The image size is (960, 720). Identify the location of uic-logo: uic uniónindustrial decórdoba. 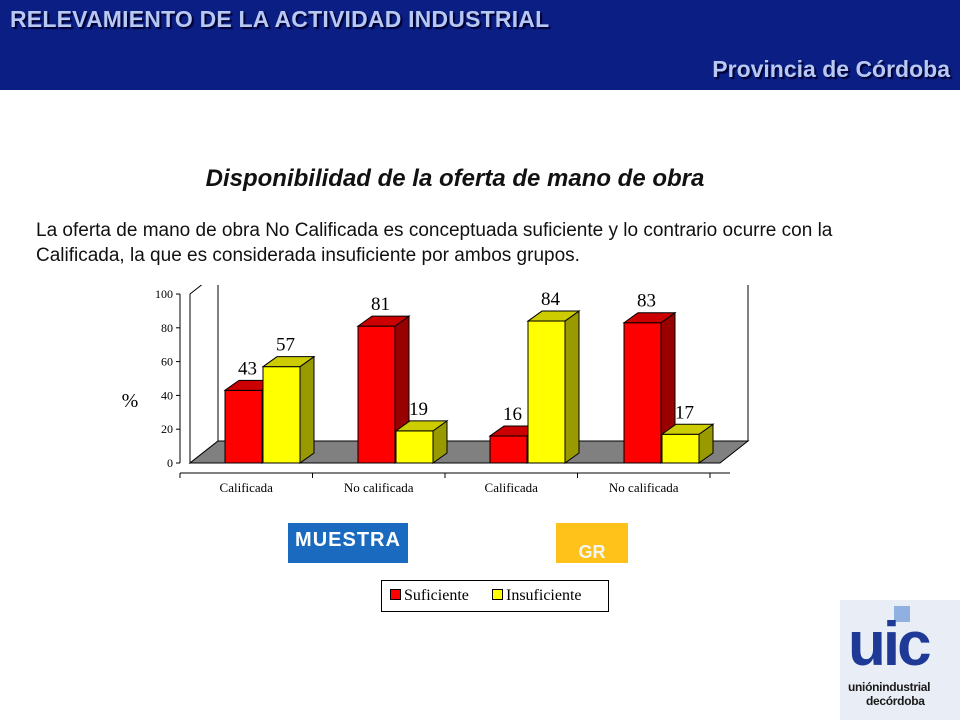
(900, 660).